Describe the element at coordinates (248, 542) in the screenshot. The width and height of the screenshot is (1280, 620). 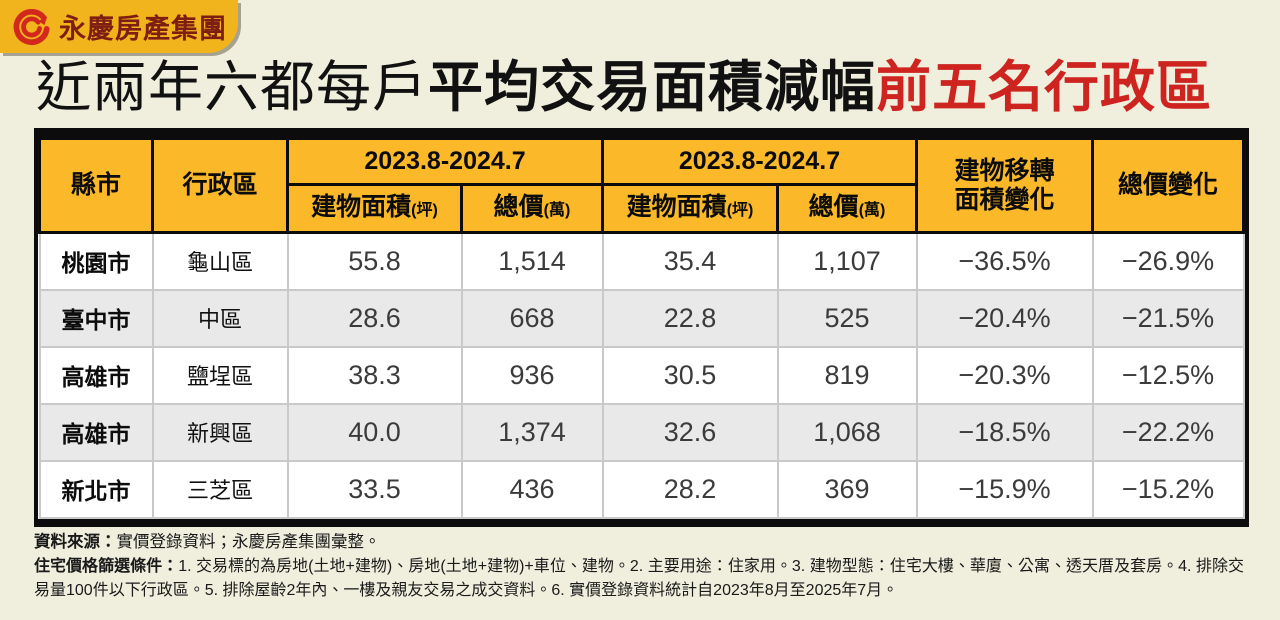
I see `data-source-text: 實價登錄資料；永慶房產集團彙整。` at that location.